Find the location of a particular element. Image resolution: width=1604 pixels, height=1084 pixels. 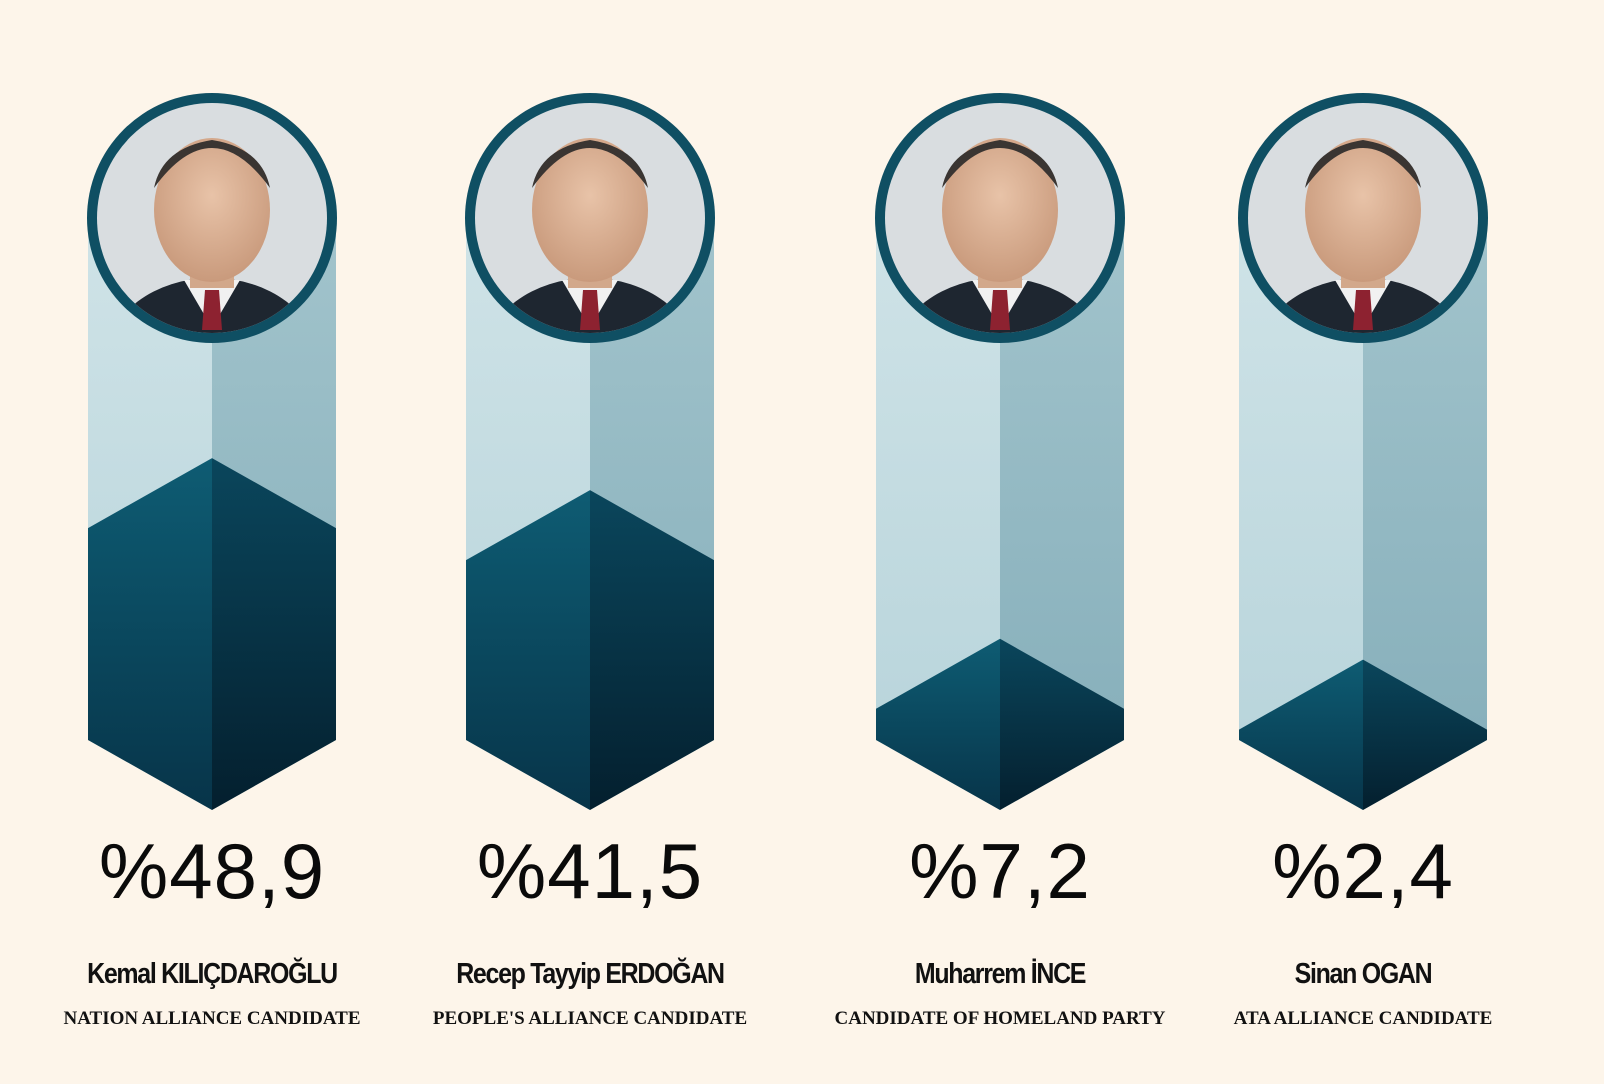

column-background-right is located at coordinates (1425, 512).